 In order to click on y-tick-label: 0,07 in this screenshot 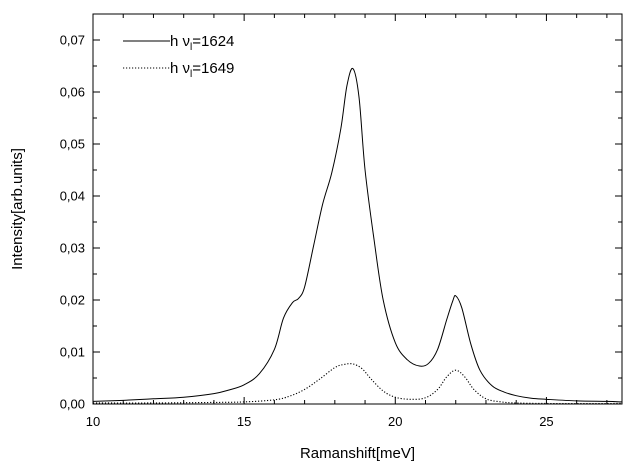, I will do `click(72, 40)`.